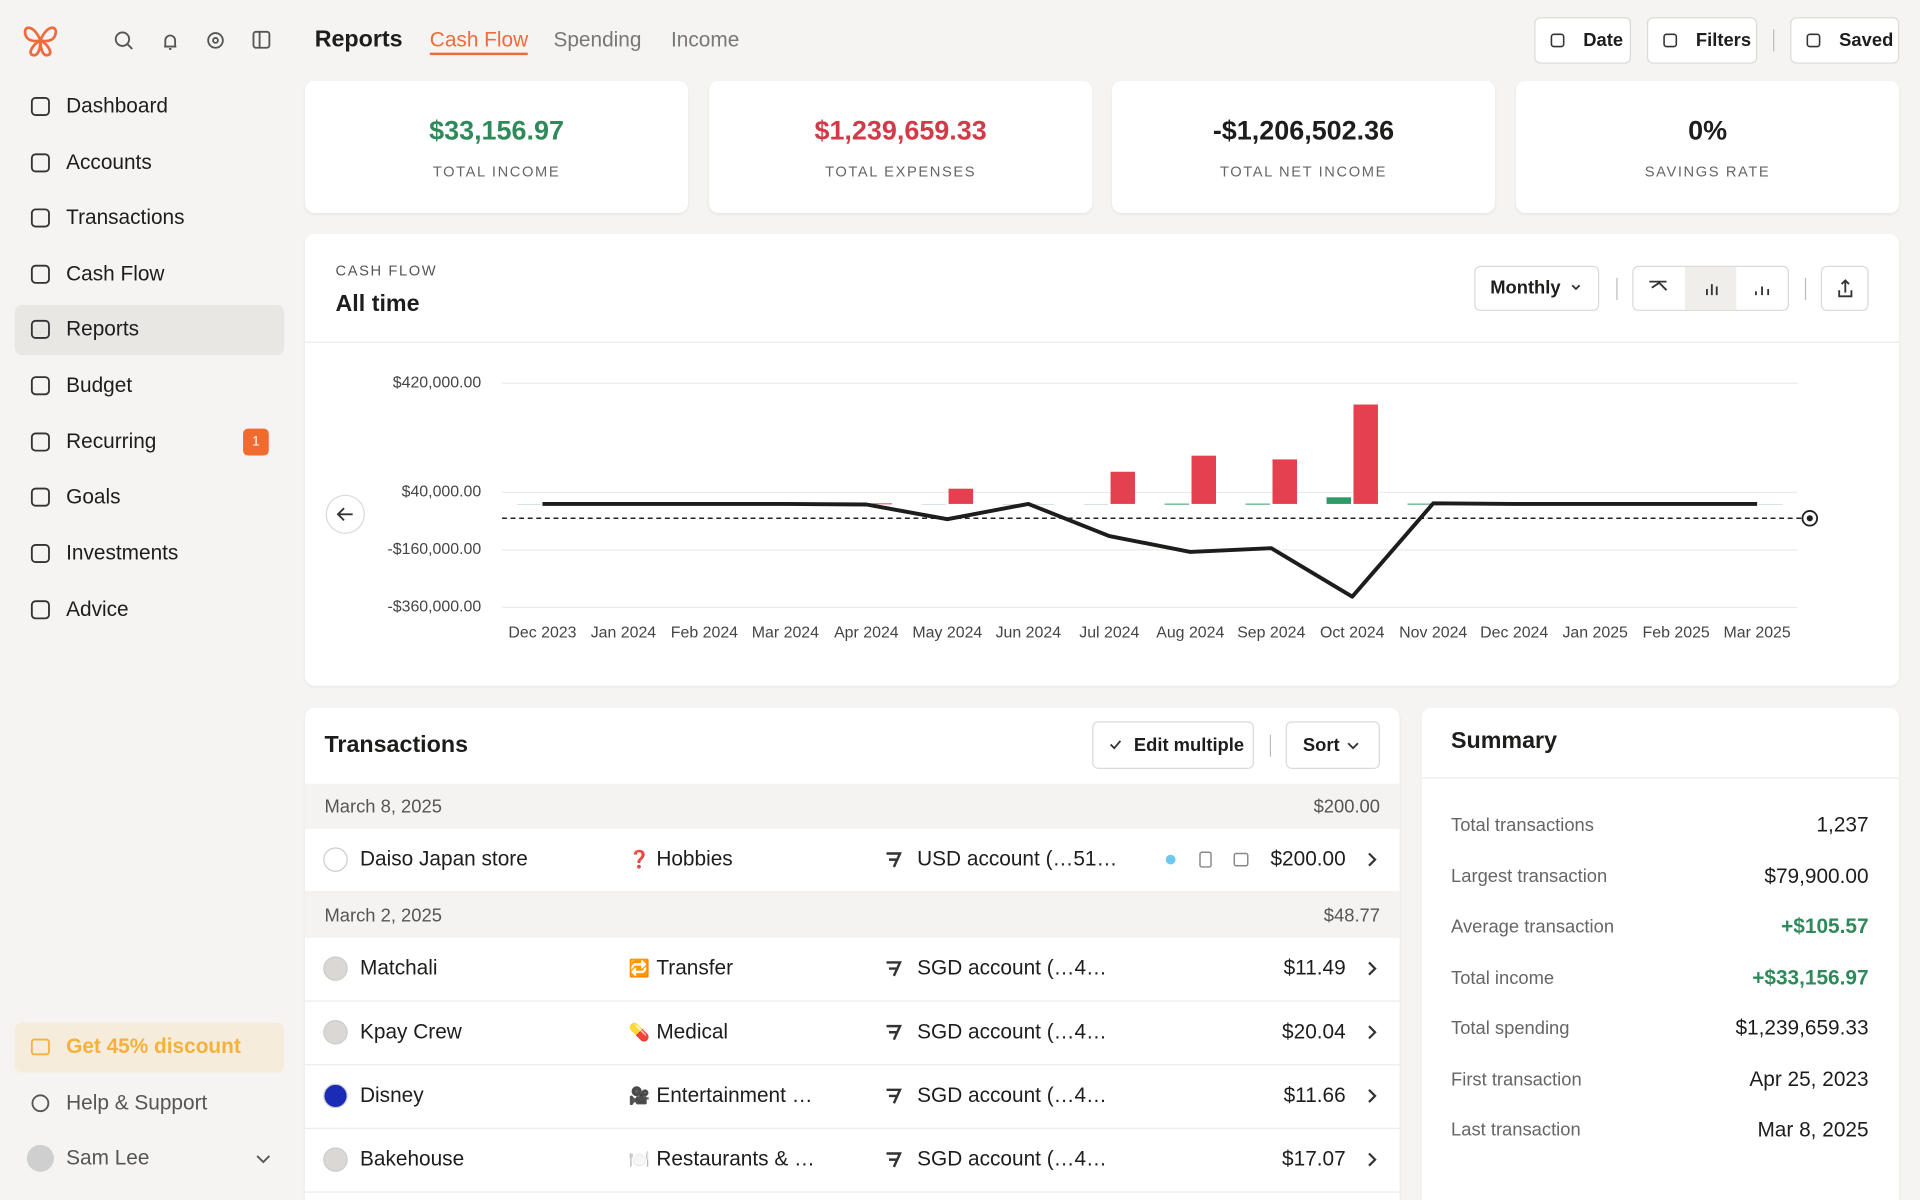 The width and height of the screenshot is (1920, 1200). What do you see at coordinates (1525, 288) in the screenshot?
I see `period-label: Monthly` at bounding box center [1525, 288].